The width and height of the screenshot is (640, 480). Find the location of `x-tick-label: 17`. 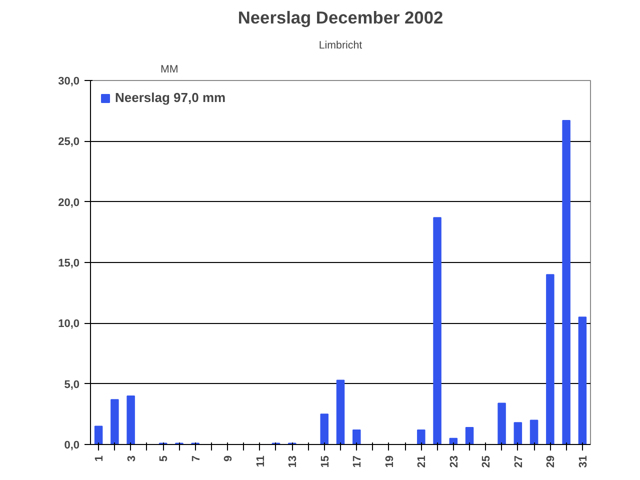

x-tick-label: 17 is located at coordinates (358, 461).